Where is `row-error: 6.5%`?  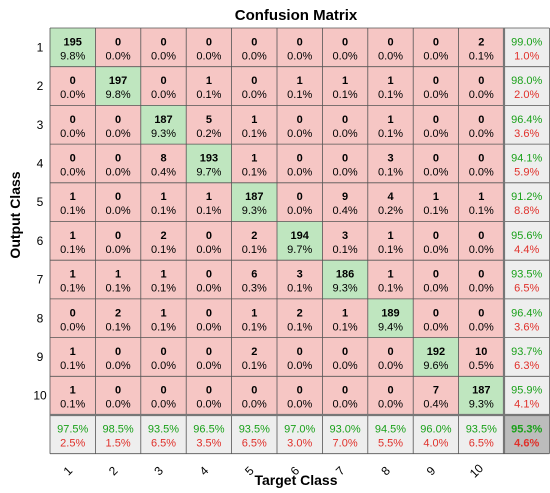
row-error: 6.5% is located at coordinates (526, 289).